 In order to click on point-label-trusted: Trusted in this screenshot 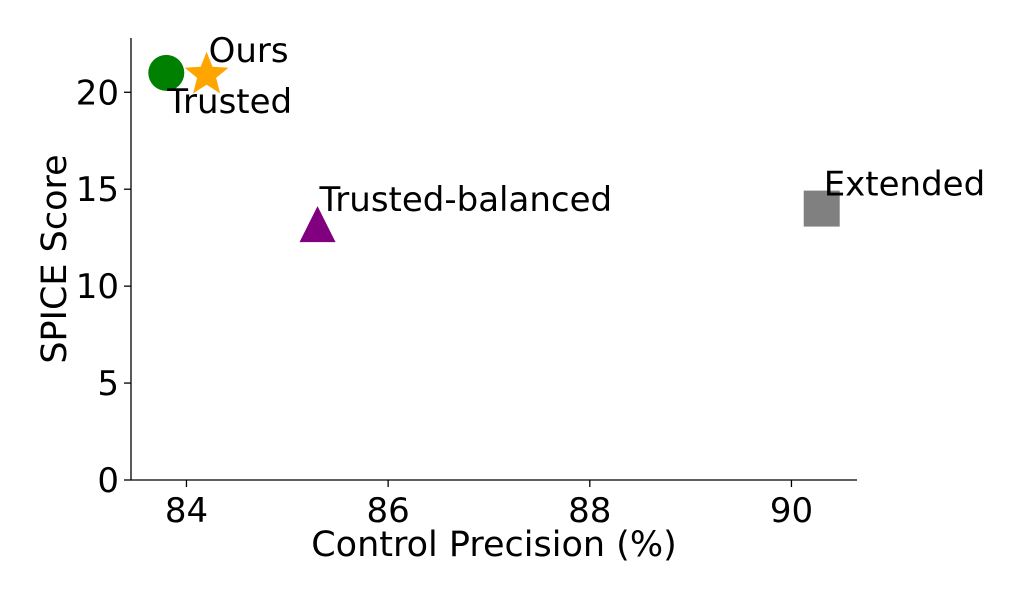, I will do `click(229, 102)`.